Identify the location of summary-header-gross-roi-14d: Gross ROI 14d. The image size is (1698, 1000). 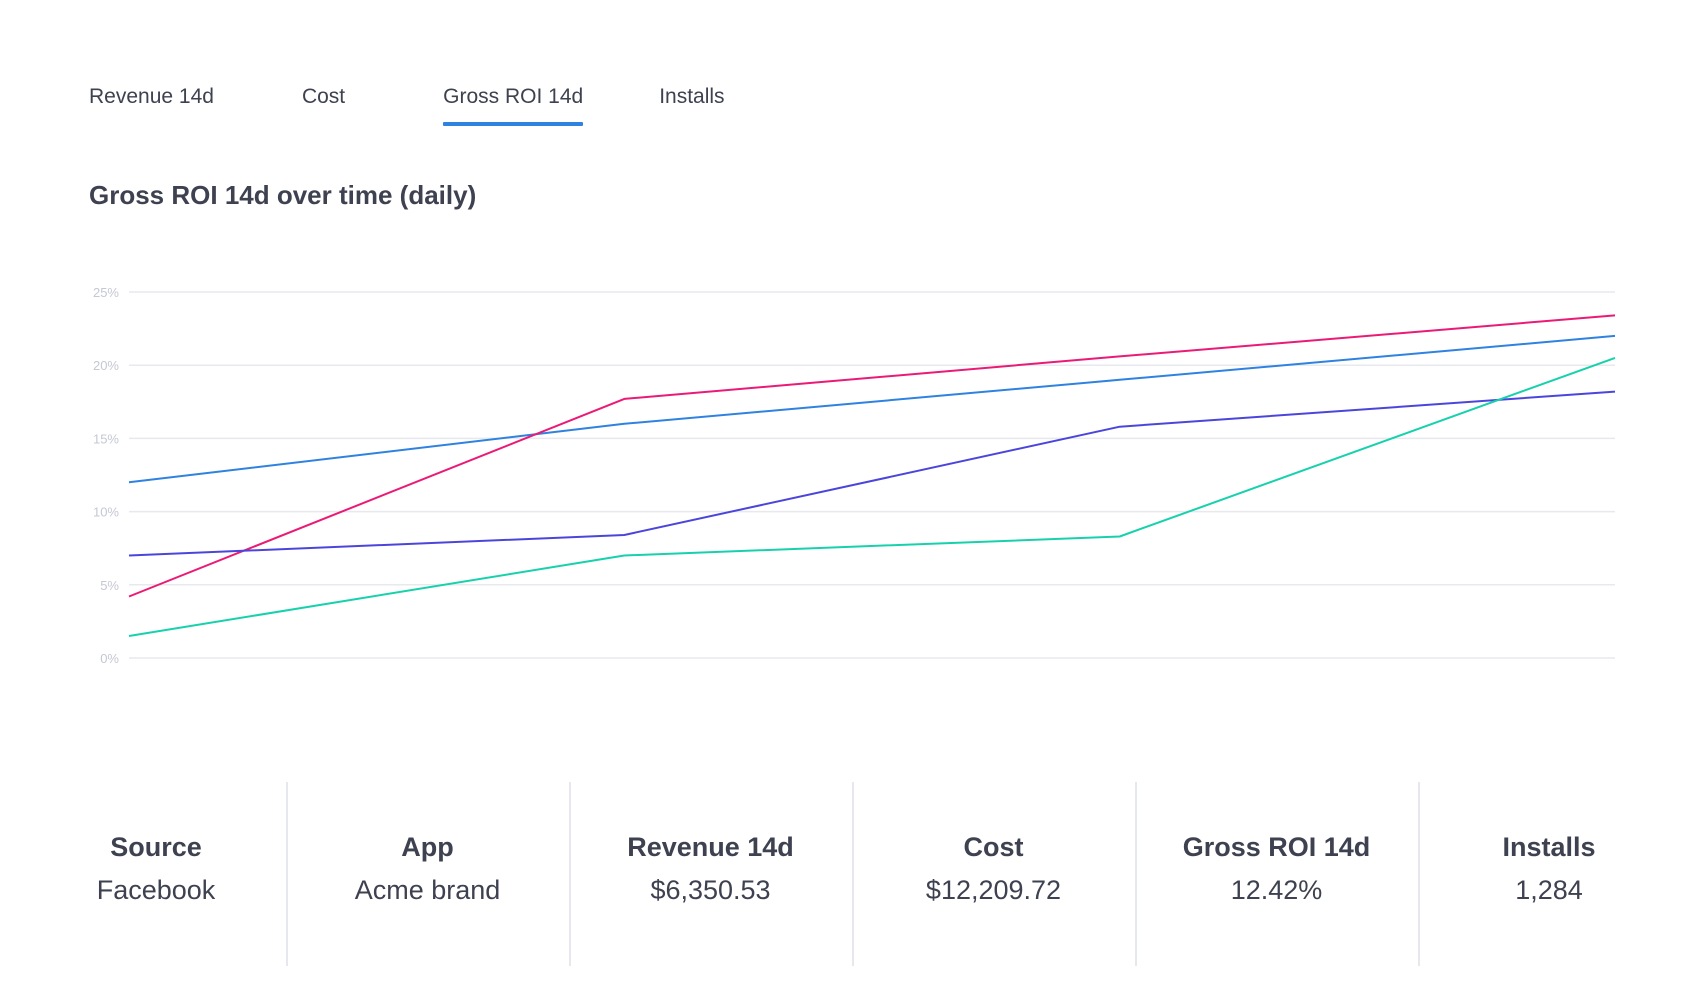
(1276, 847).